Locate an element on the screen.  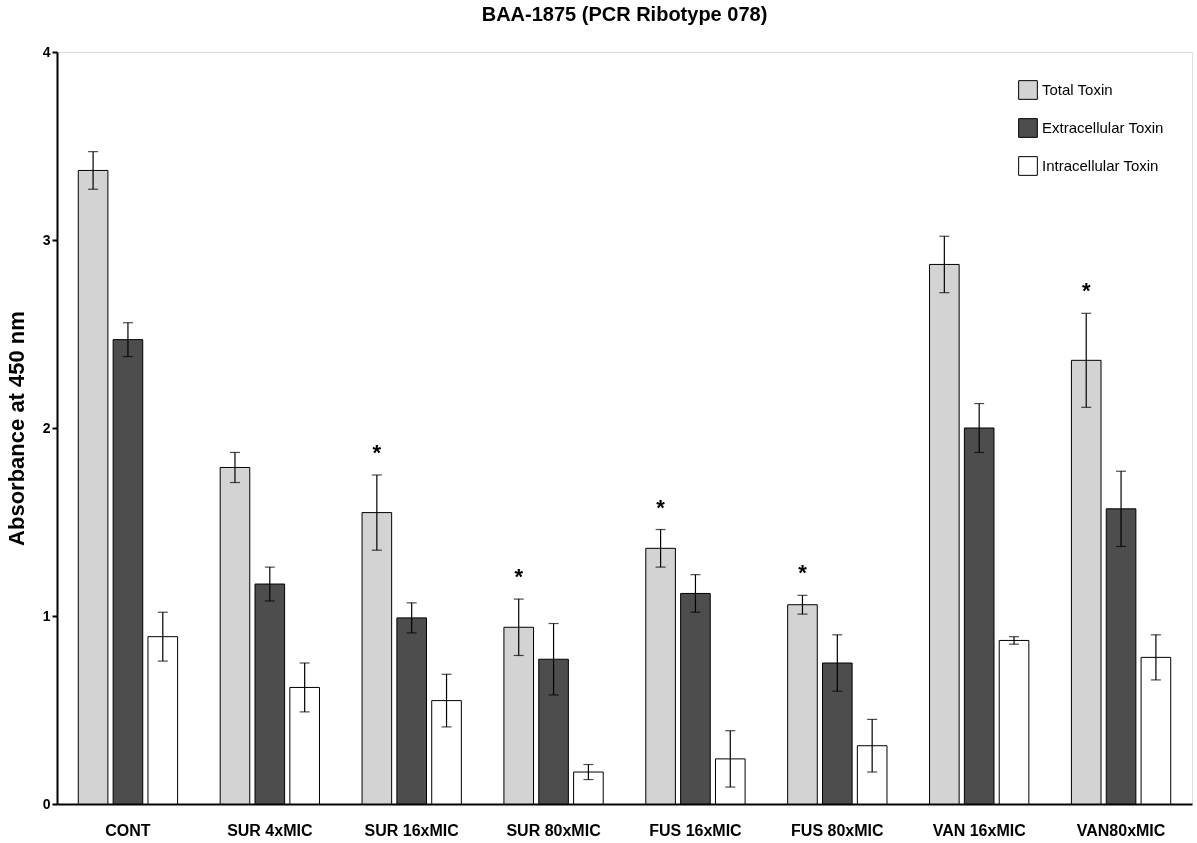
x-tick-label: VAN 16xMIC is located at coordinates (979, 830).